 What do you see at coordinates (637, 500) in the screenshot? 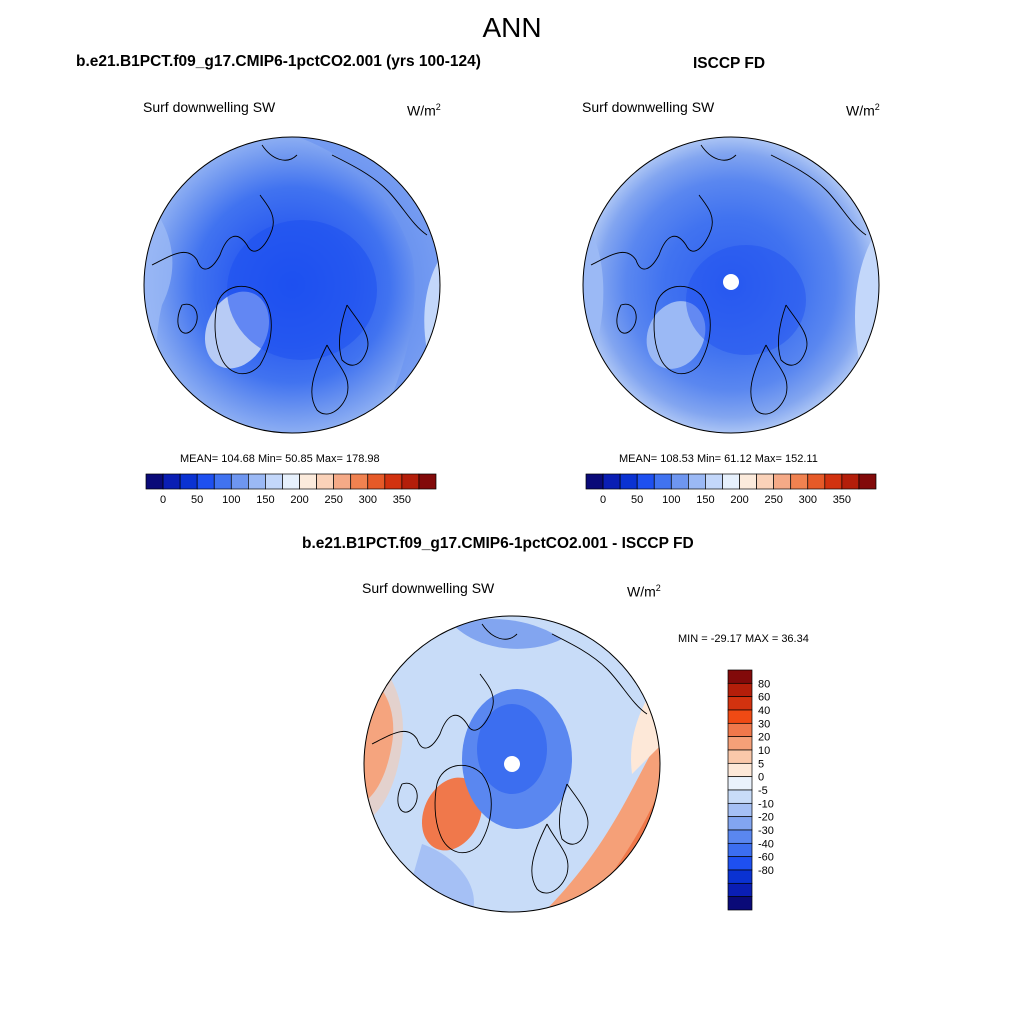
I see `obs-colorbar-tick: 50` at bounding box center [637, 500].